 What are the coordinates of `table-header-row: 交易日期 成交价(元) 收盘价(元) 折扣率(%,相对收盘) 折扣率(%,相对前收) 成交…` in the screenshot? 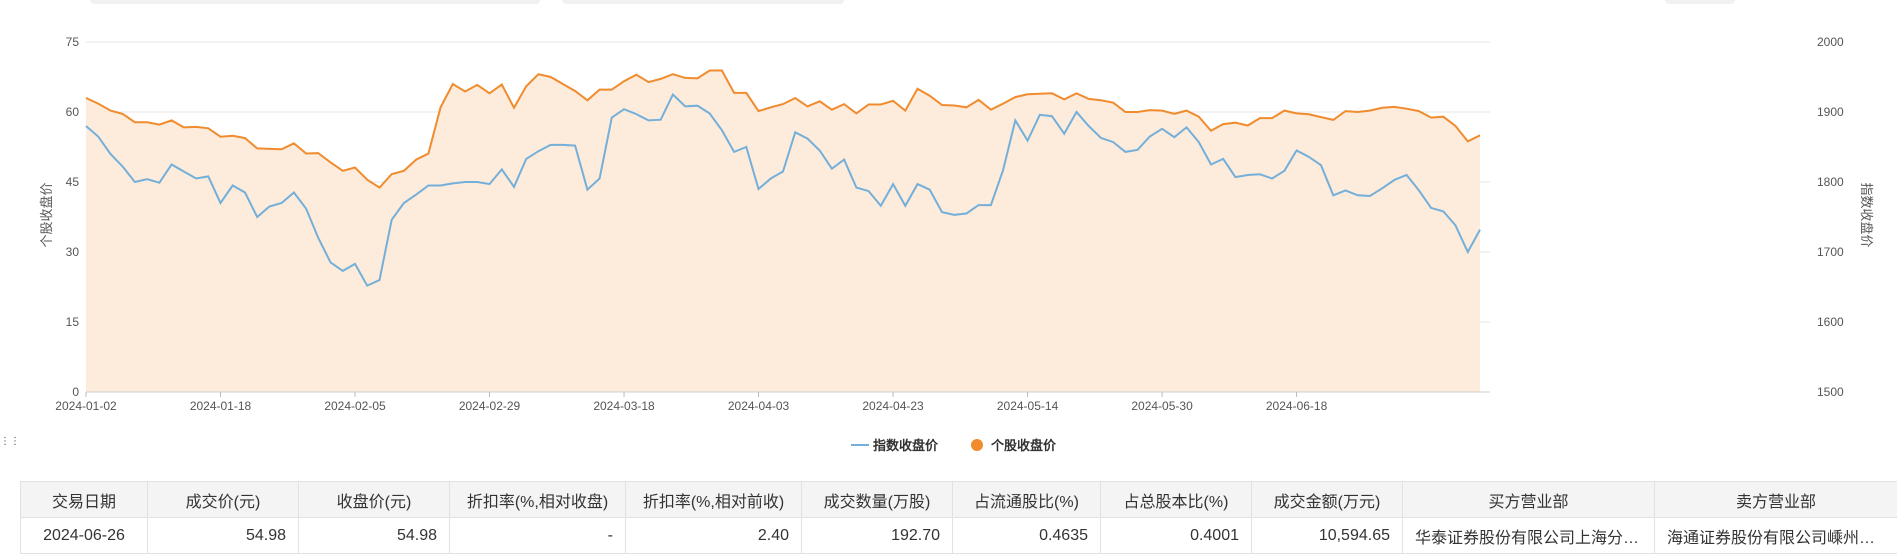 It's located at (958, 499).